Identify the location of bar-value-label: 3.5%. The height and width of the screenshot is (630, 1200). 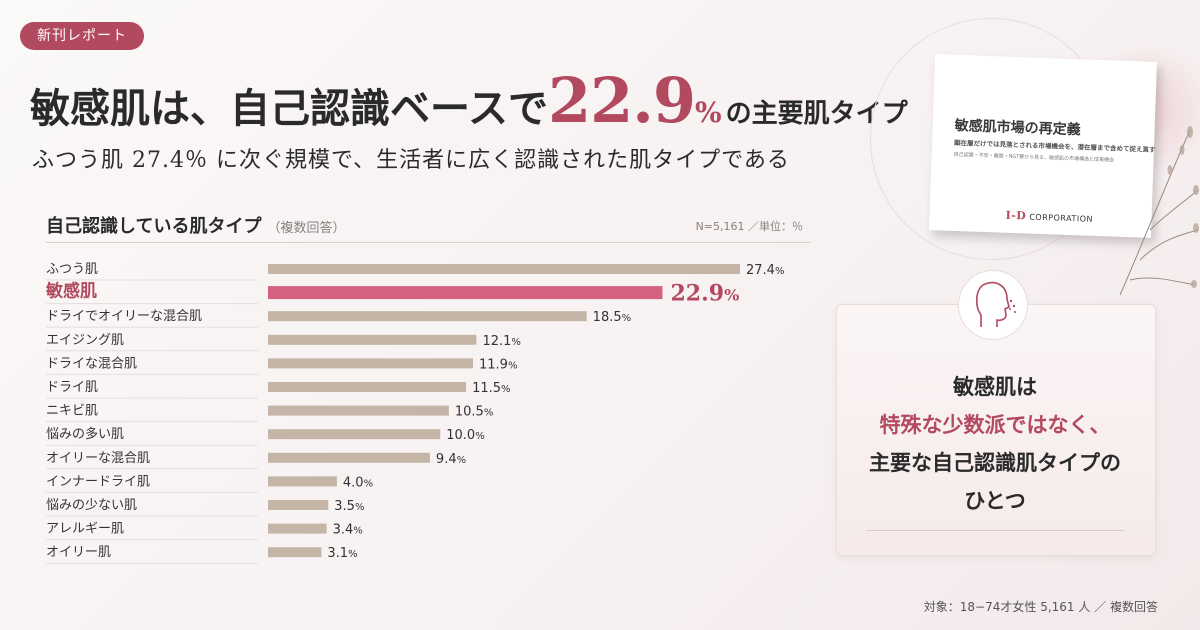
(349, 506).